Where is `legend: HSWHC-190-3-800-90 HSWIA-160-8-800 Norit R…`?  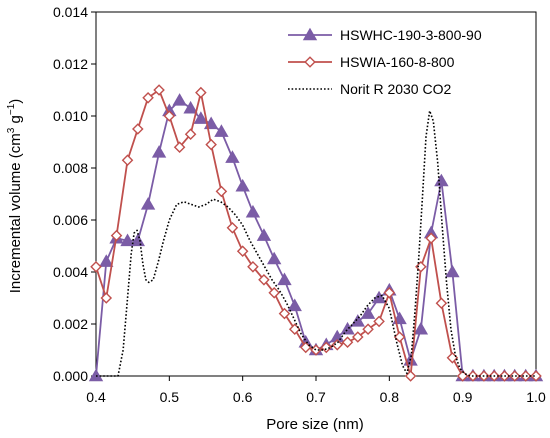
legend: HSWHC-190-3-800-90 HSWIA-160-8-800 Norit R… is located at coordinates (385, 62).